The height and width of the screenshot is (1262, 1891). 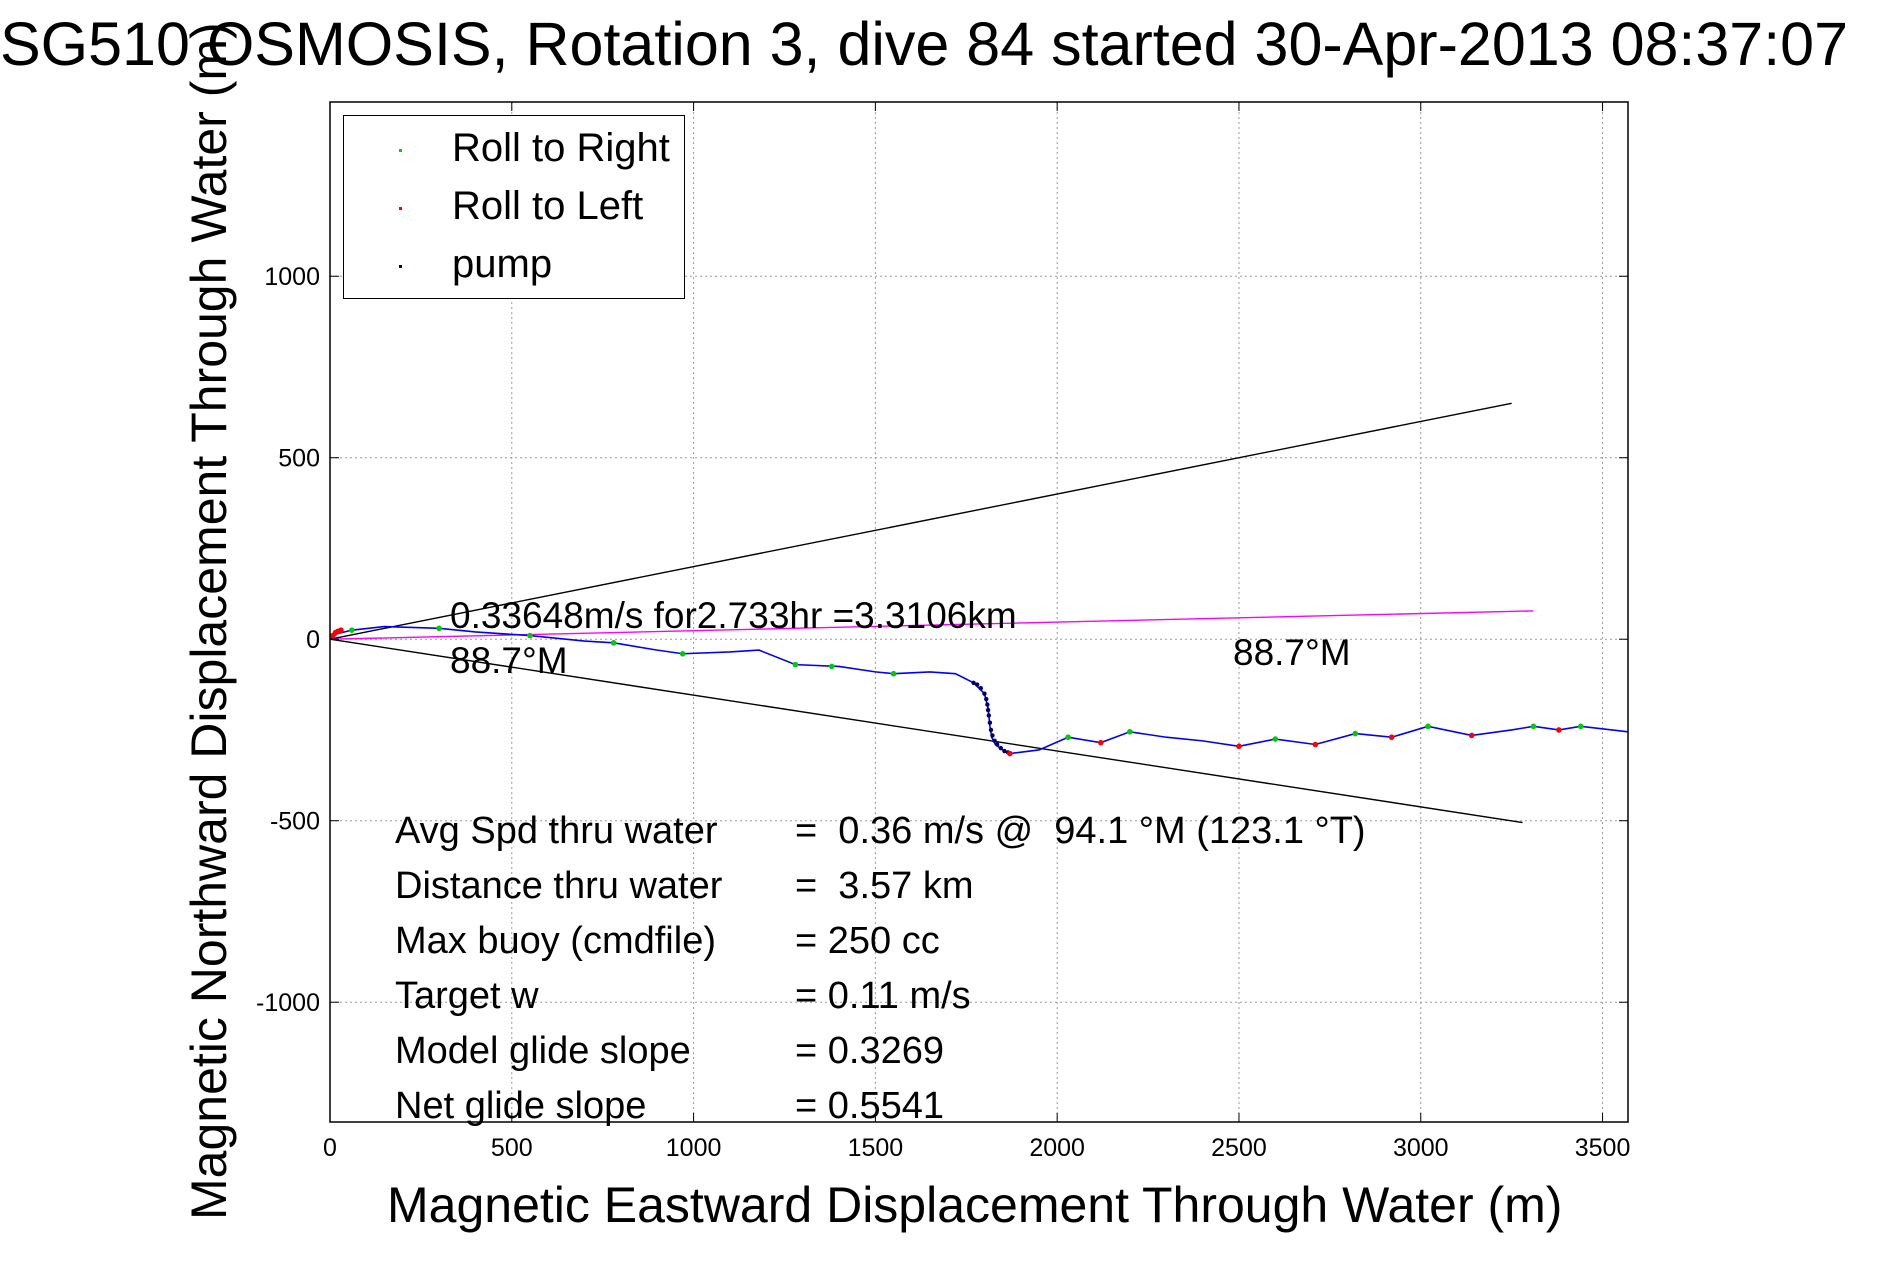 I want to click on marker-layer, so click(x=957, y=691).